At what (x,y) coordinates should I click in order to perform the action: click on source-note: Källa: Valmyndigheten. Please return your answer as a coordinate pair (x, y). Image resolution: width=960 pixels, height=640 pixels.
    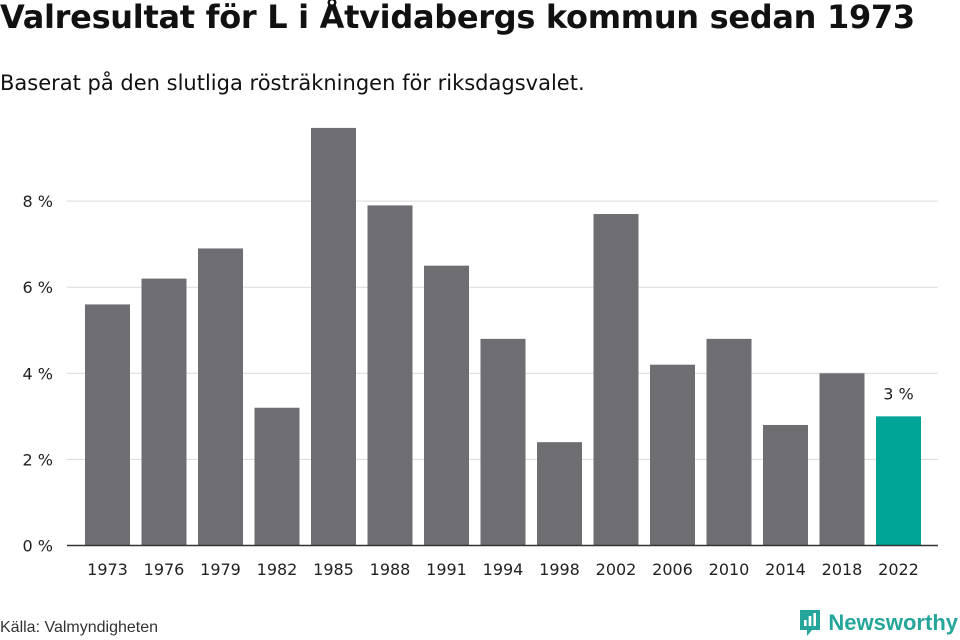
    Looking at the image, I should click on (79, 627).